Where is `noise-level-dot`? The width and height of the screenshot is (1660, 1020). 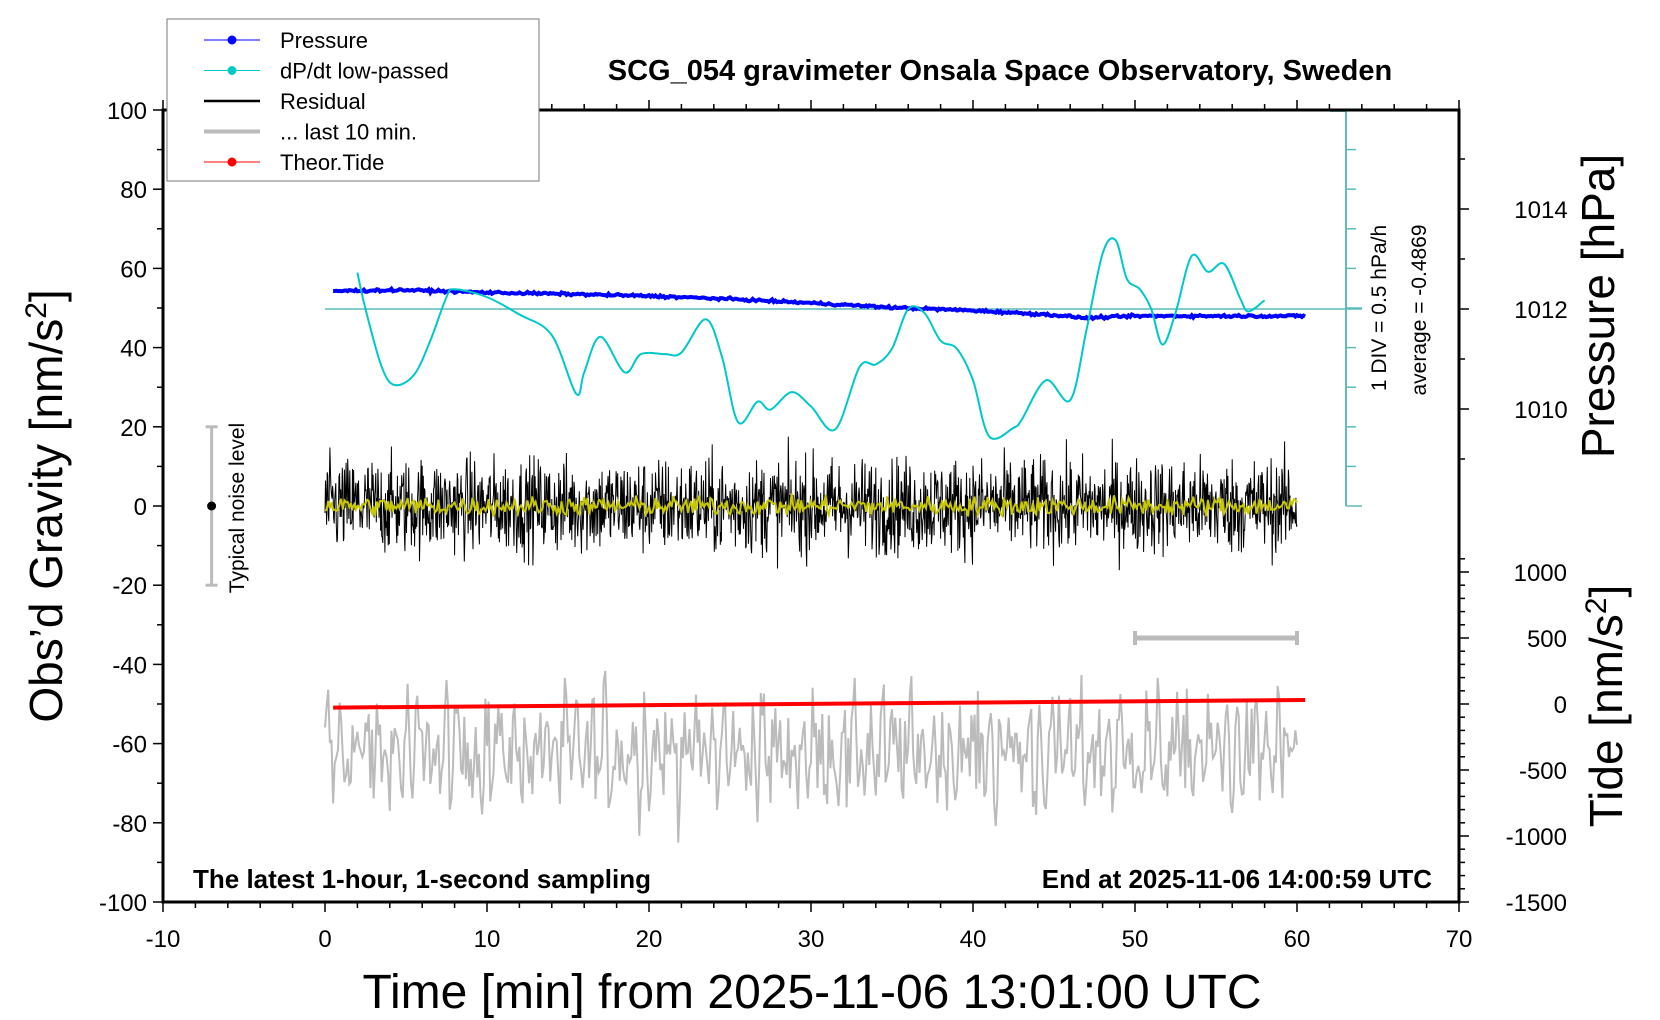 noise-level-dot is located at coordinates (212, 506).